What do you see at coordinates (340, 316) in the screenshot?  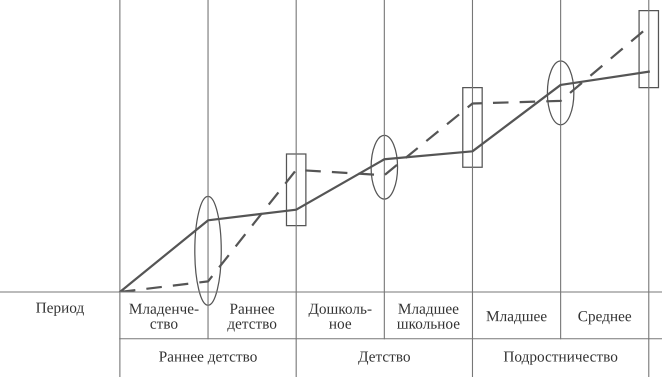 I see `text: Дошколь- ное` at bounding box center [340, 316].